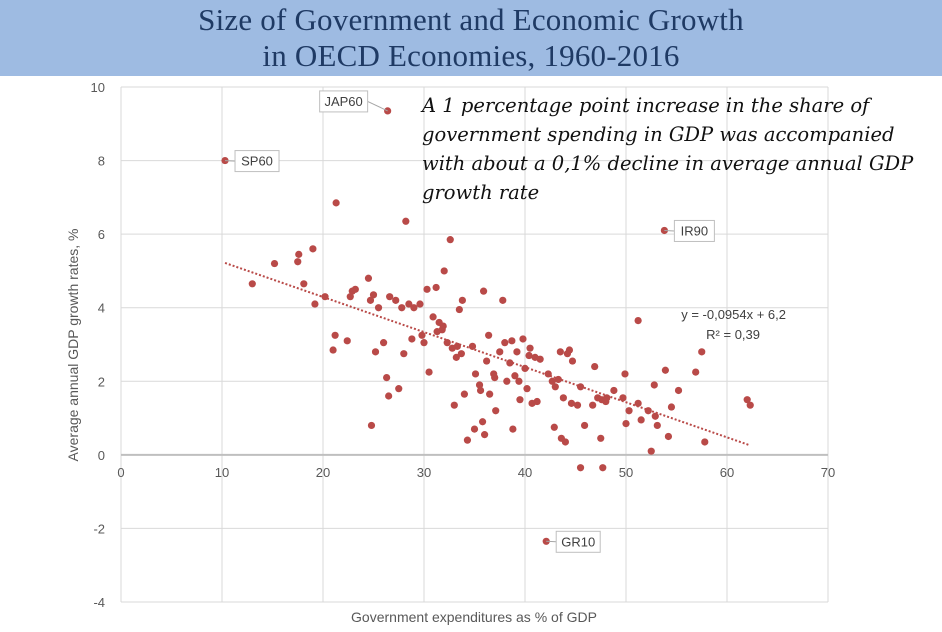 This screenshot has width=942, height=632. I want to click on x-tick-label: 0, so click(120, 472).